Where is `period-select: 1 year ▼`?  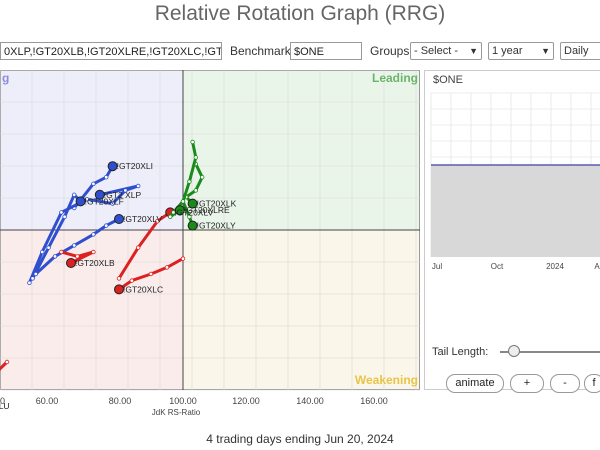 period-select: 1 year ▼ is located at coordinates (521, 51).